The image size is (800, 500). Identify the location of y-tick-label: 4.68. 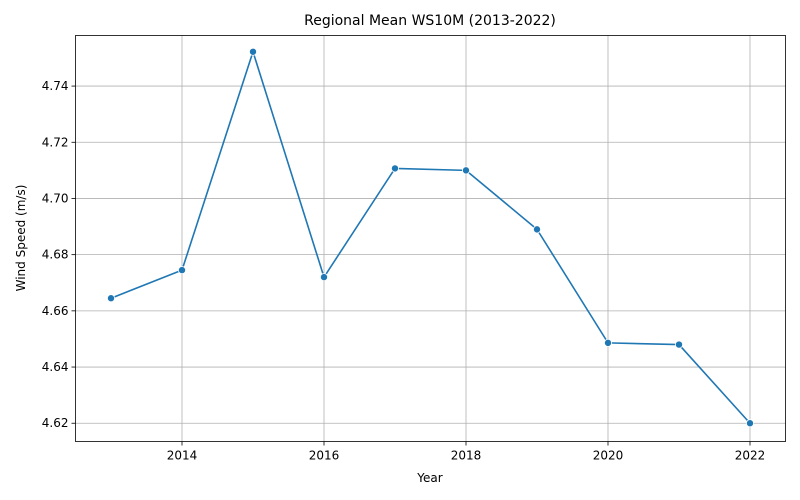
(55, 255).